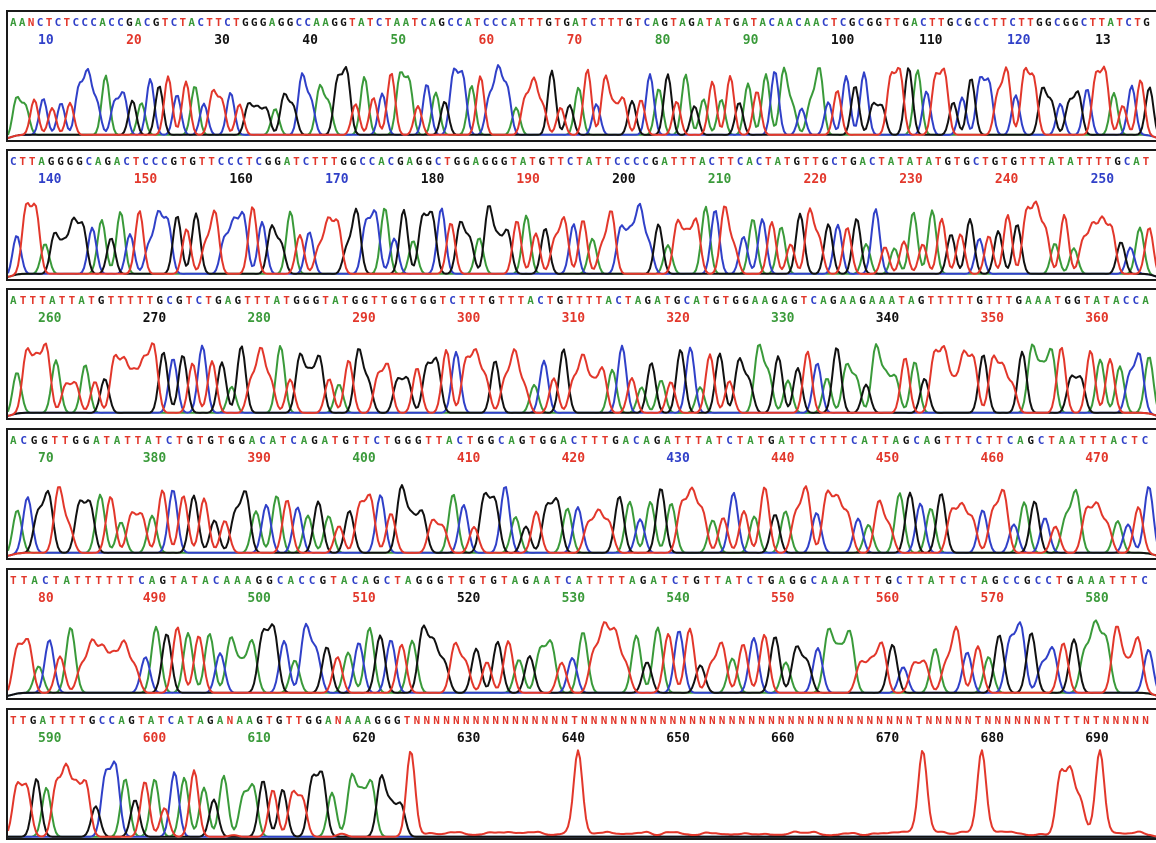 The height and width of the screenshot is (843, 1156). I want to click on position-tick-label: 600, so click(155, 738).